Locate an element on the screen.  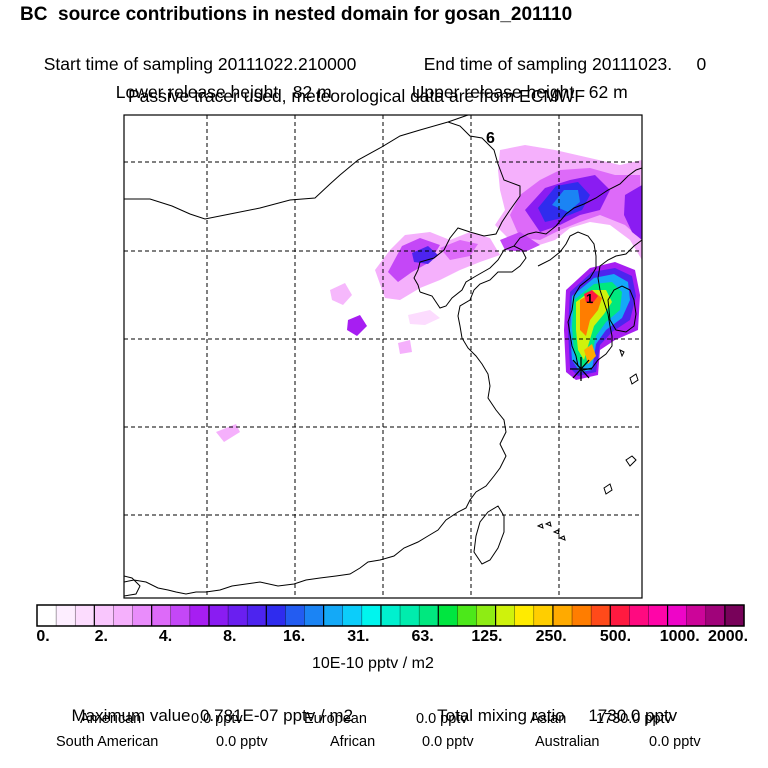
colorbar-cells is located at coordinates (391, 615).